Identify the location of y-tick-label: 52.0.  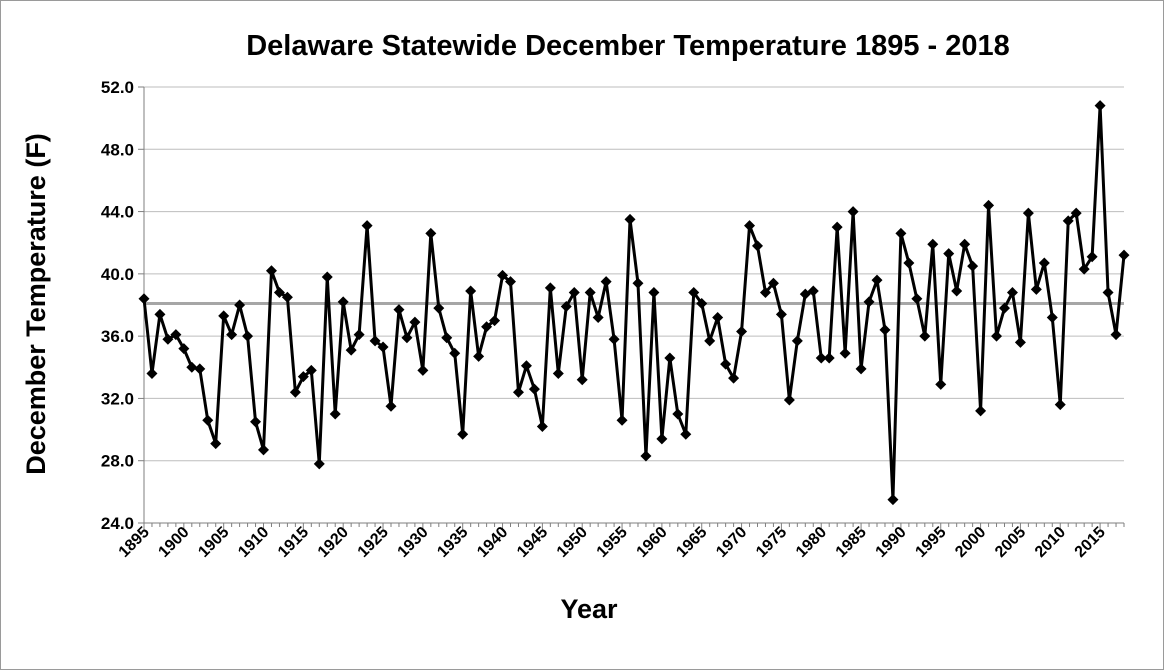
(117, 87).